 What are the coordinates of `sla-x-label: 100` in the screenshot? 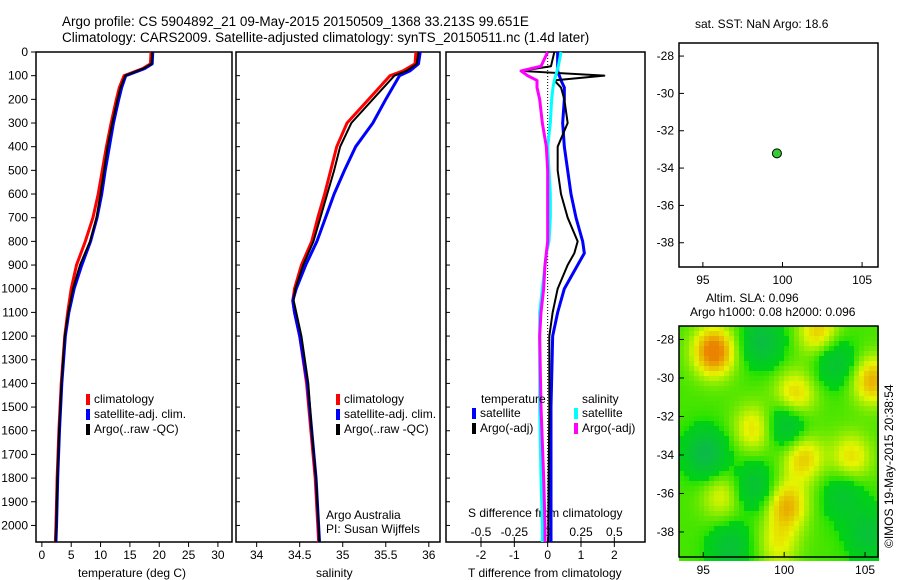 It's located at (784, 570).